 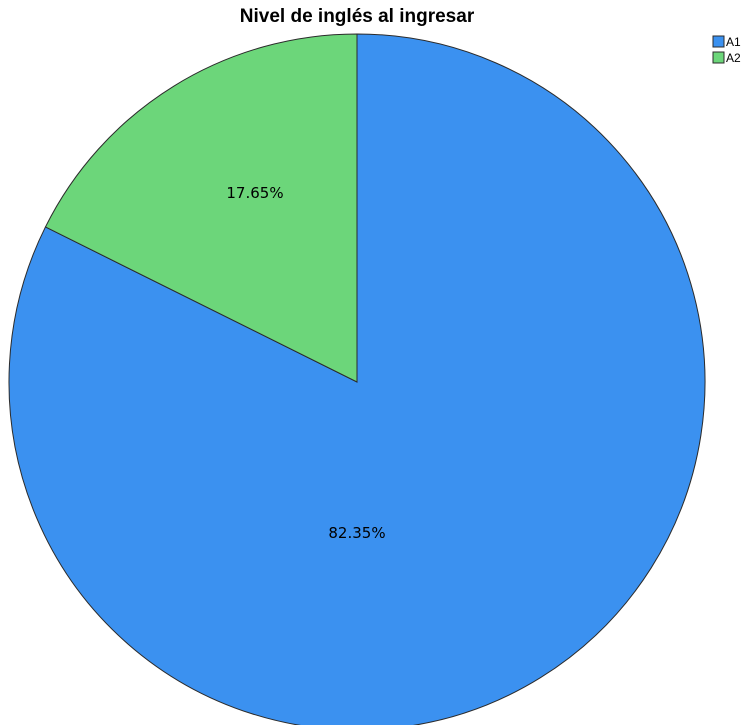 I want to click on legend-swatch-a1, so click(x=718, y=41).